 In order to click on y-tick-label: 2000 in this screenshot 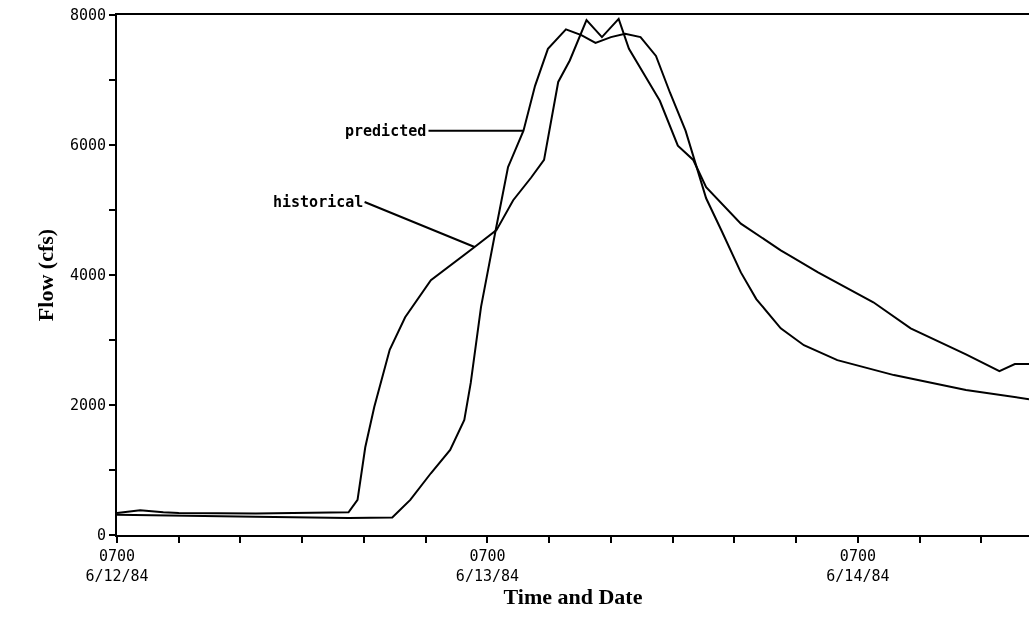, I will do `click(87, 405)`.